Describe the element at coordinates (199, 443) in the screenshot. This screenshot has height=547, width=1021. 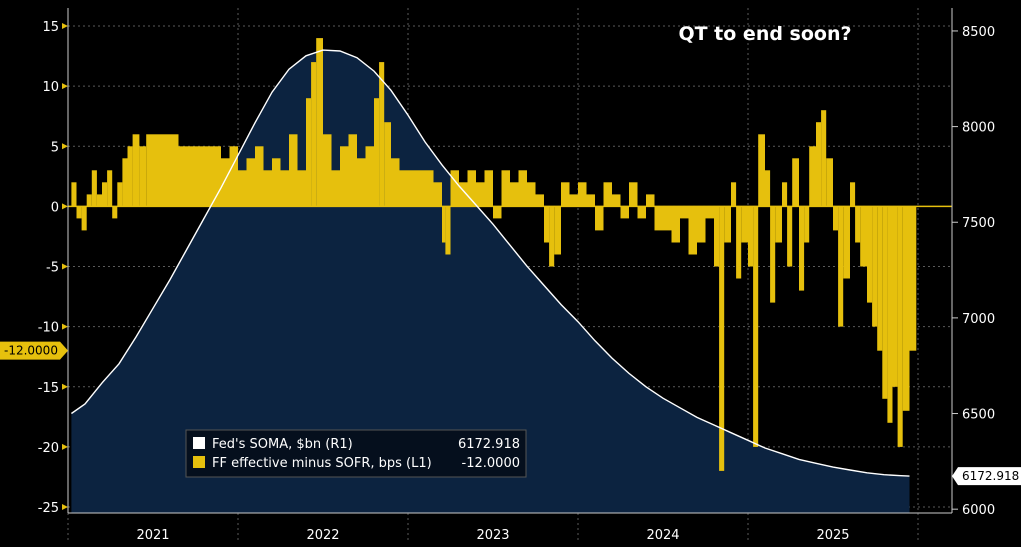
I see `legend-swatch-soma` at that location.